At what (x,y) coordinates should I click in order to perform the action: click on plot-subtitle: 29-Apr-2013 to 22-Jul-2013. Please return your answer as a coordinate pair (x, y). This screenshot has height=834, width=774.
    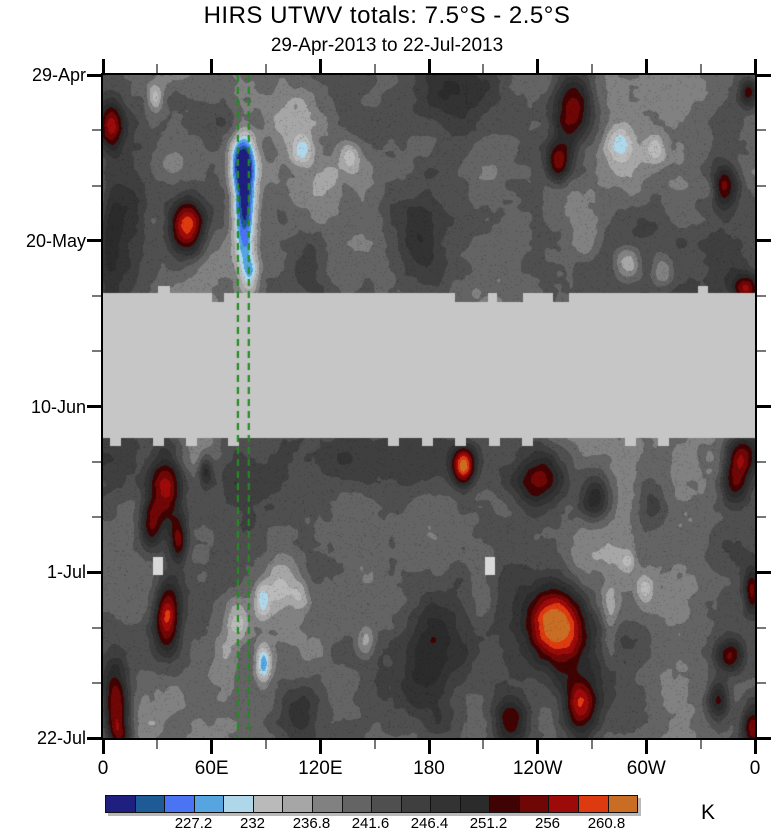
    Looking at the image, I should click on (387, 45).